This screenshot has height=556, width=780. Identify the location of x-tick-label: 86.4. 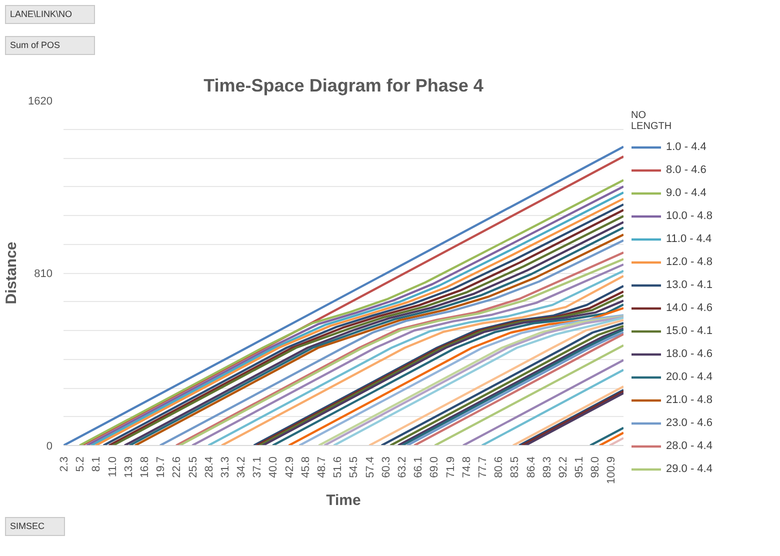
(531, 467).